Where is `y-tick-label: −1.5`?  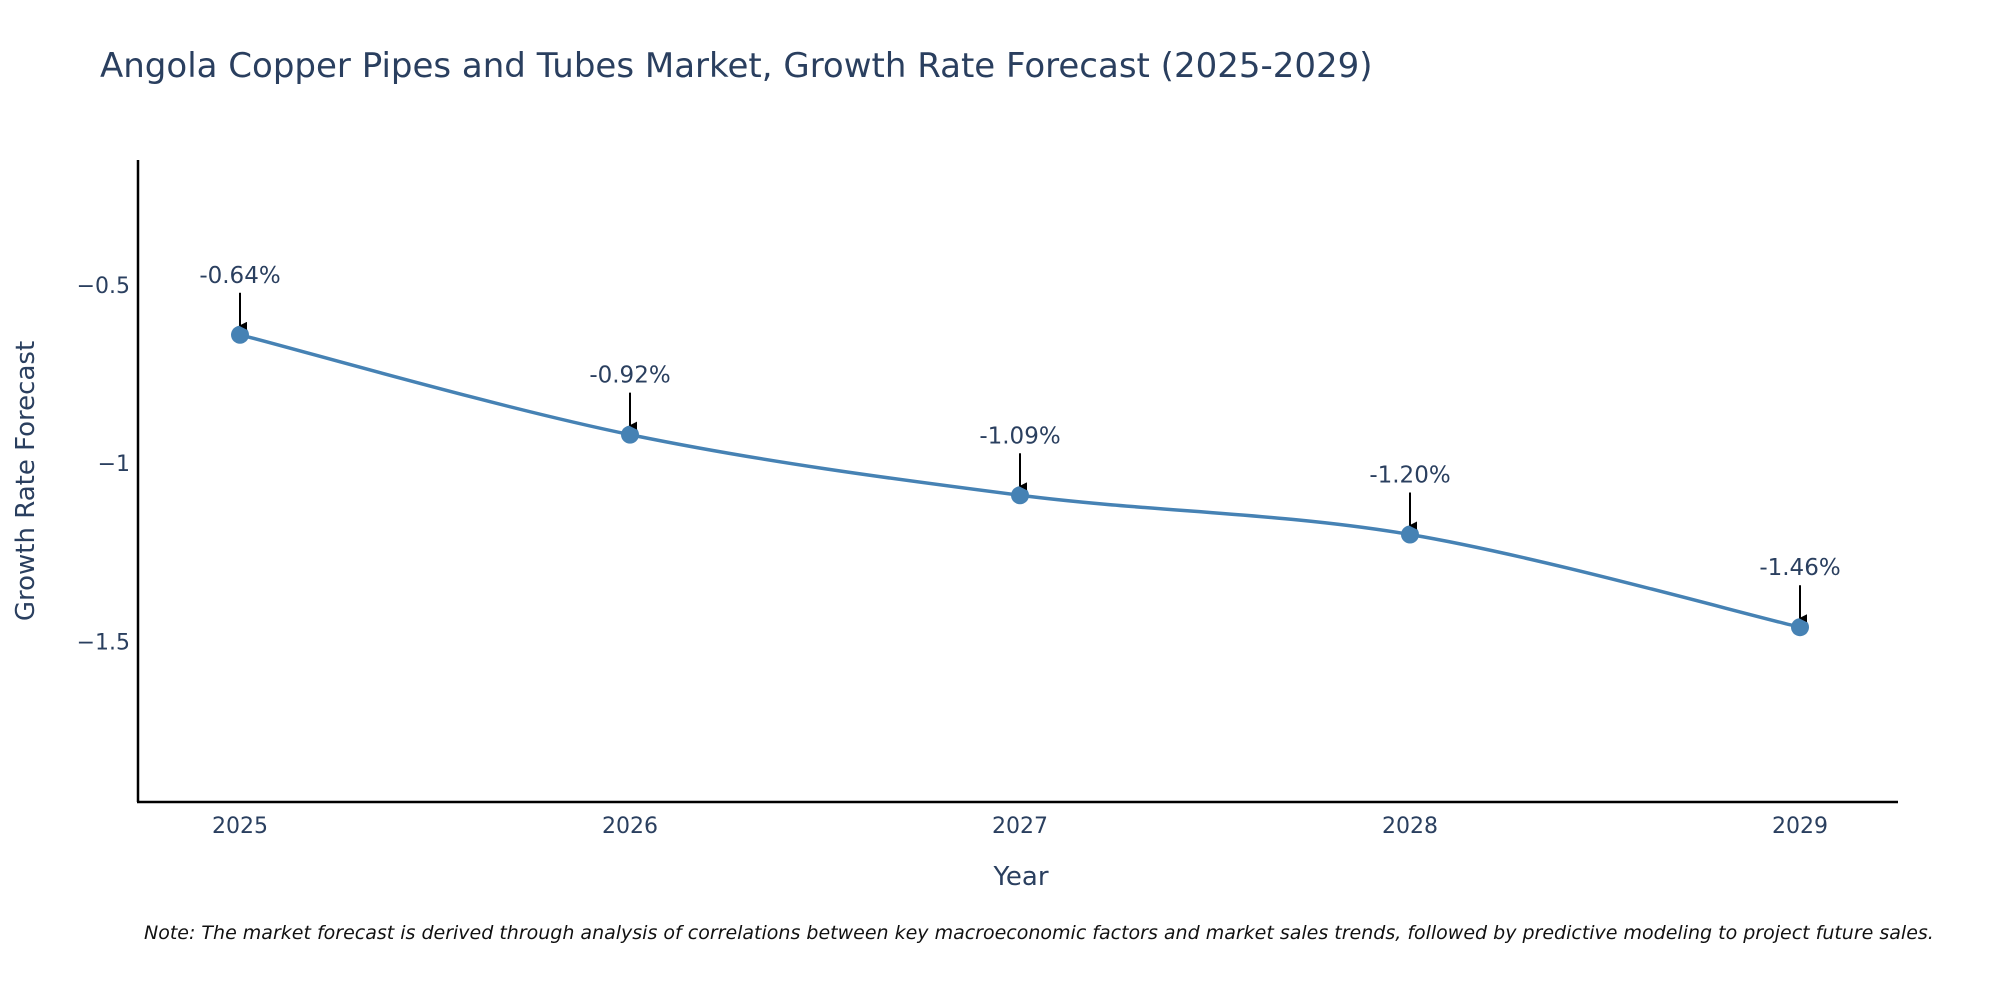 y-tick-label: −1.5 is located at coordinates (103, 643).